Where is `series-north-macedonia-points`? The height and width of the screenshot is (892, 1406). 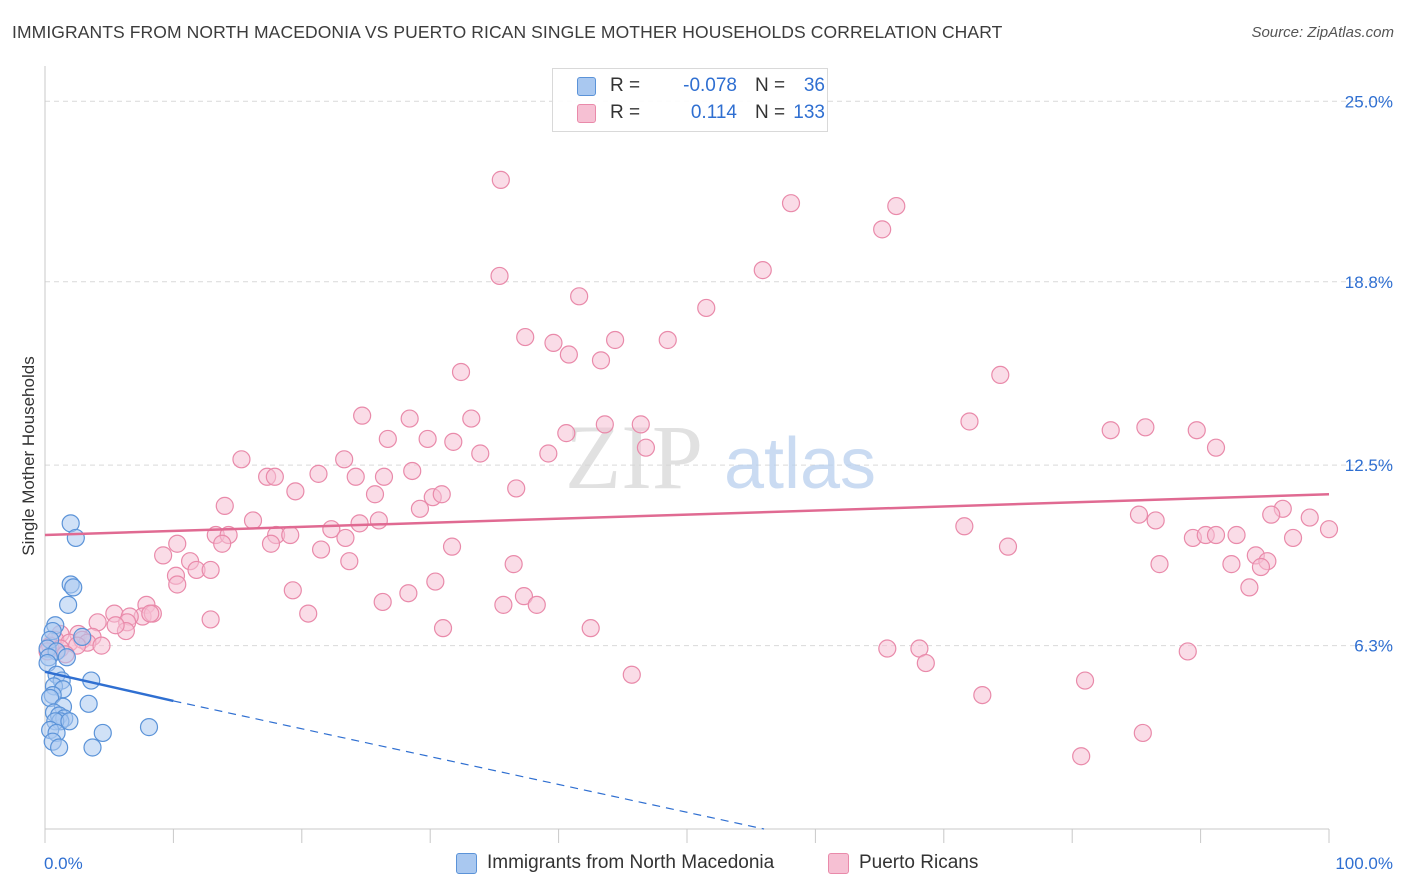 series-north-macedonia-points is located at coordinates (98, 635).